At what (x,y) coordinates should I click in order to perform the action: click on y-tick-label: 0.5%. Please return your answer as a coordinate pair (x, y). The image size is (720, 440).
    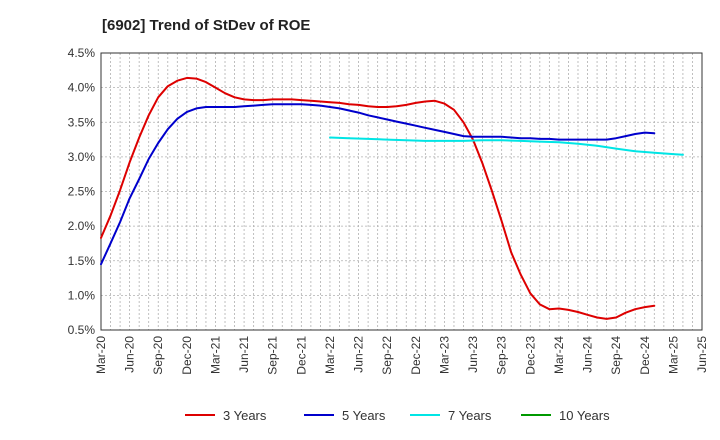
    Looking at the image, I should click on (82, 330).